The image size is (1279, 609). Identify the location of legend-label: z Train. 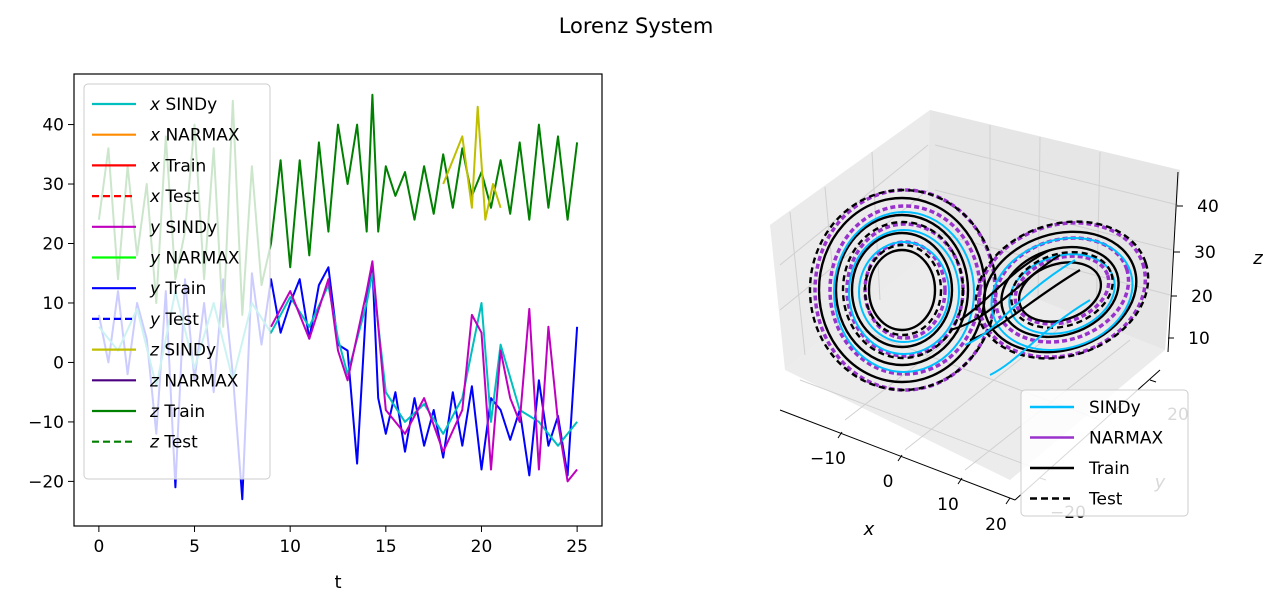
(177, 412).